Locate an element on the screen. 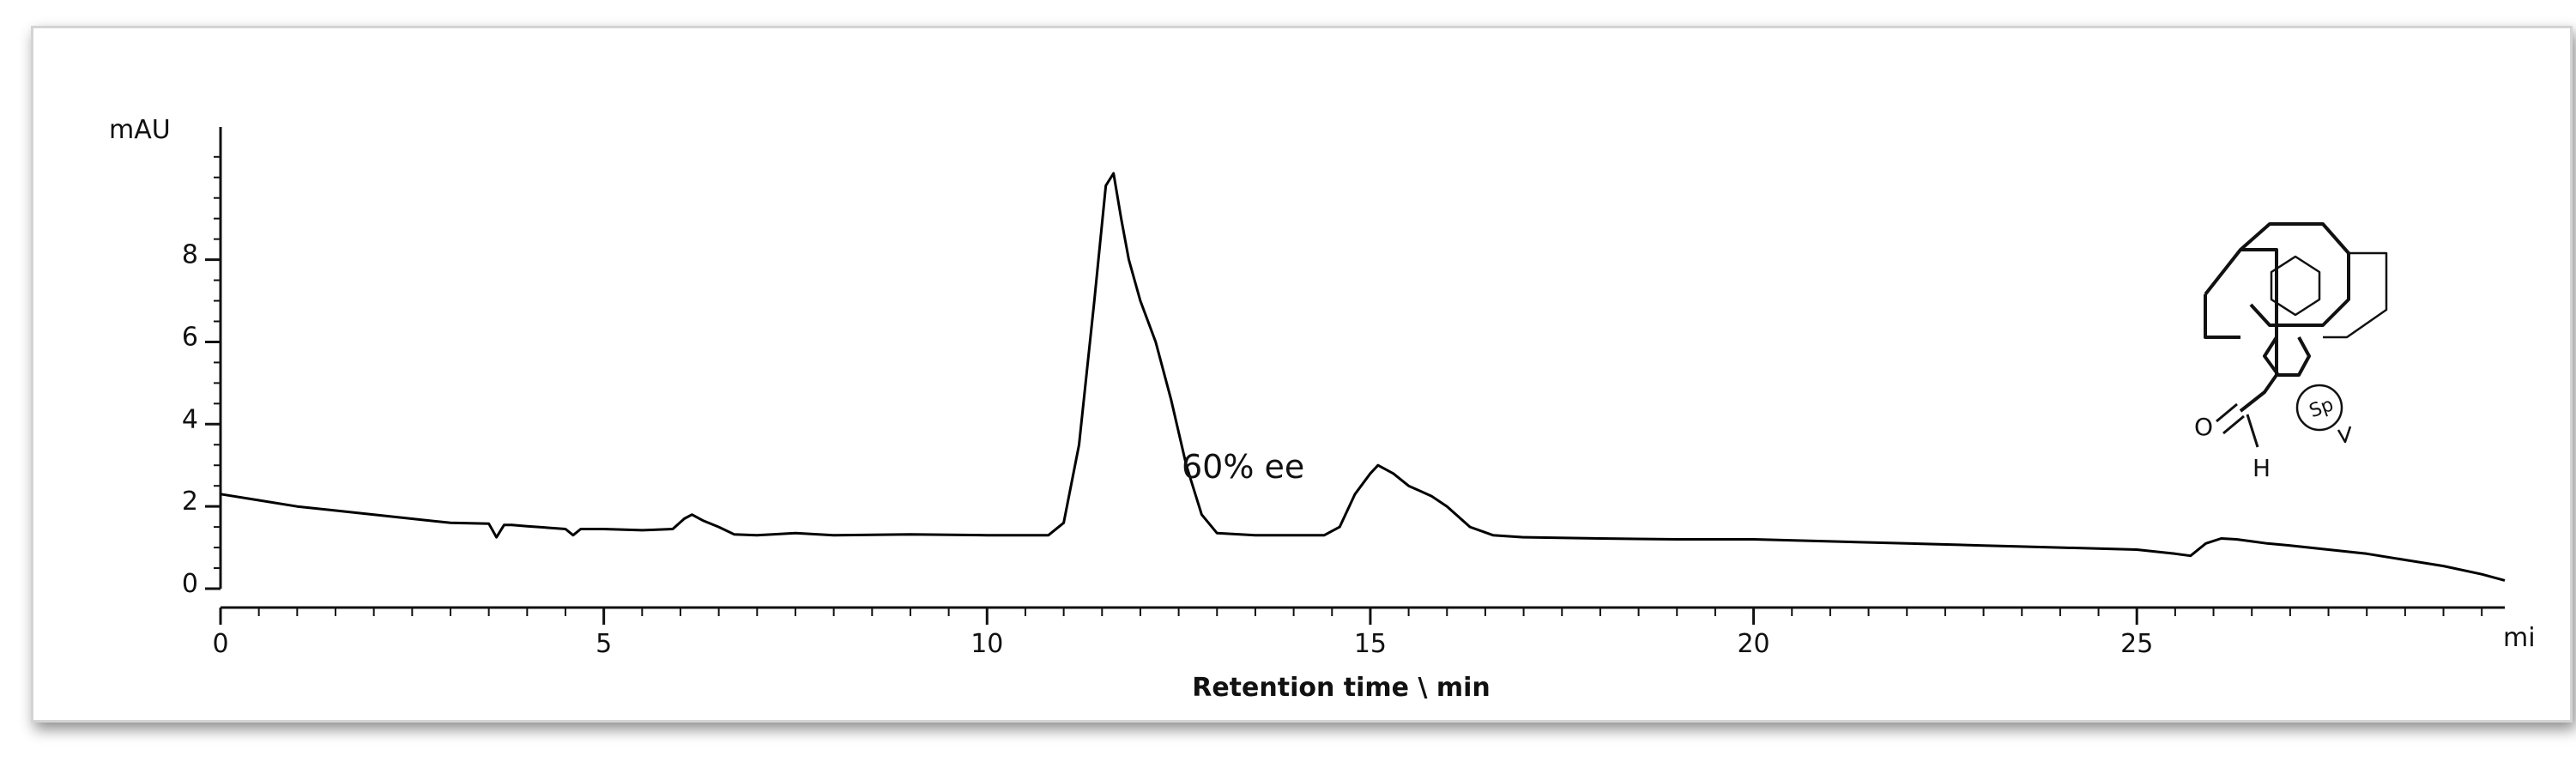  x-tick-label: 20 is located at coordinates (1753, 644).